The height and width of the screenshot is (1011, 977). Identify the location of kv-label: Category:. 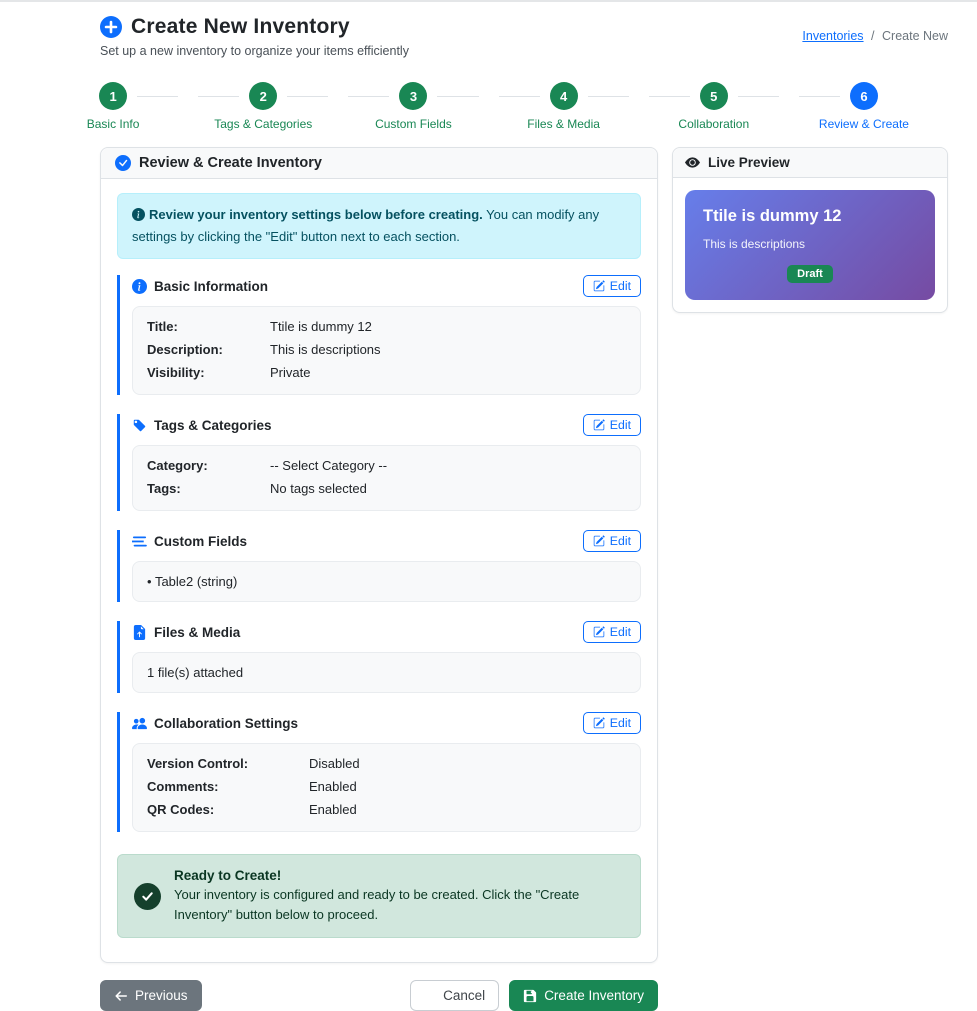
(177, 466).